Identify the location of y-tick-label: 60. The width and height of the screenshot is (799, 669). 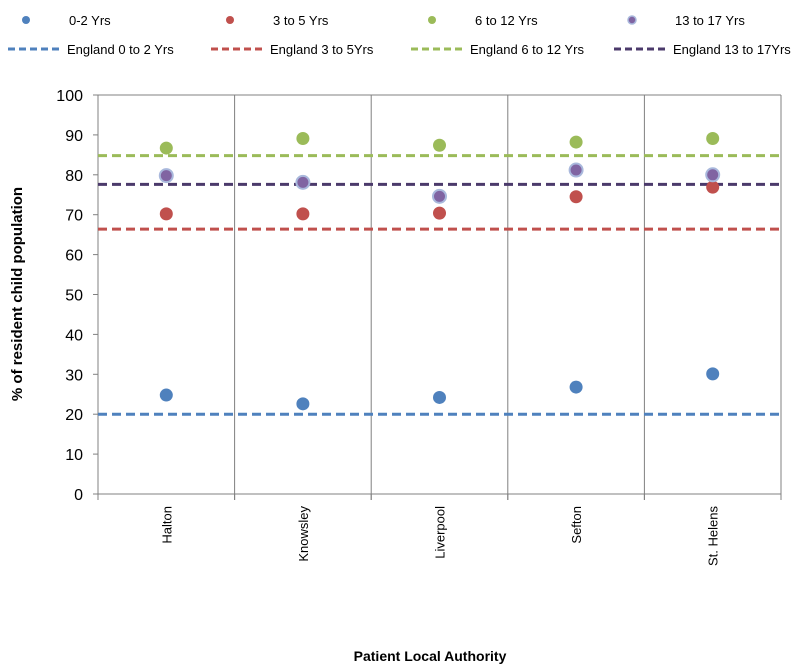
(74, 256).